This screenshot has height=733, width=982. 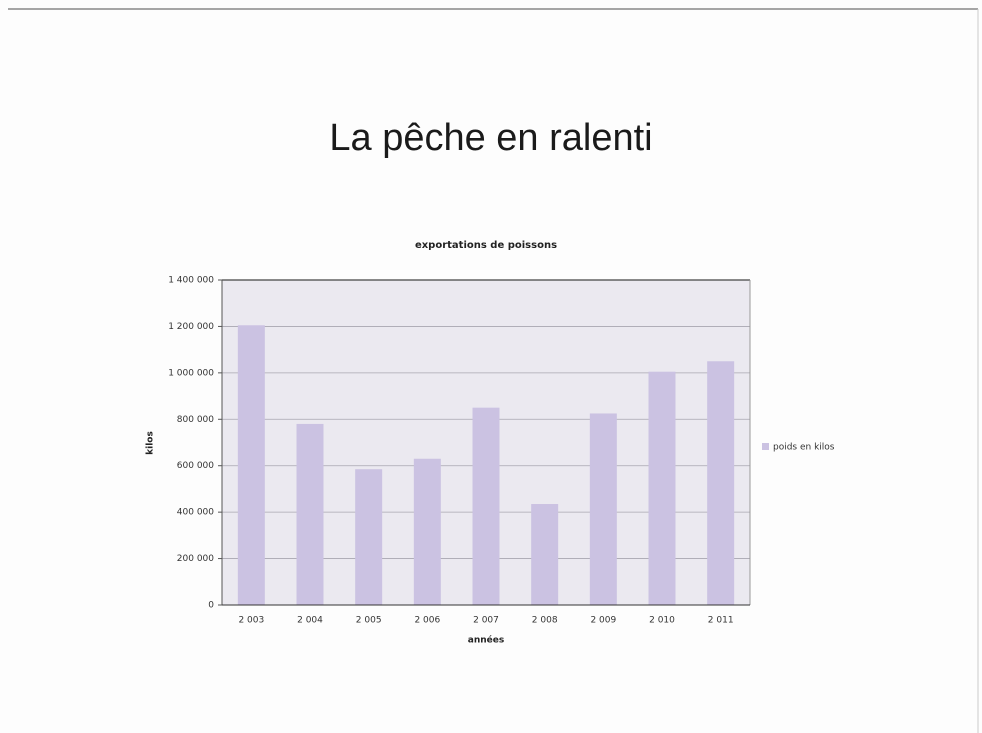 What do you see at coordinates (191, 327) in the screenshot?
I see `y-tick-label: 1 200 000` at bounding box center [191, 327].